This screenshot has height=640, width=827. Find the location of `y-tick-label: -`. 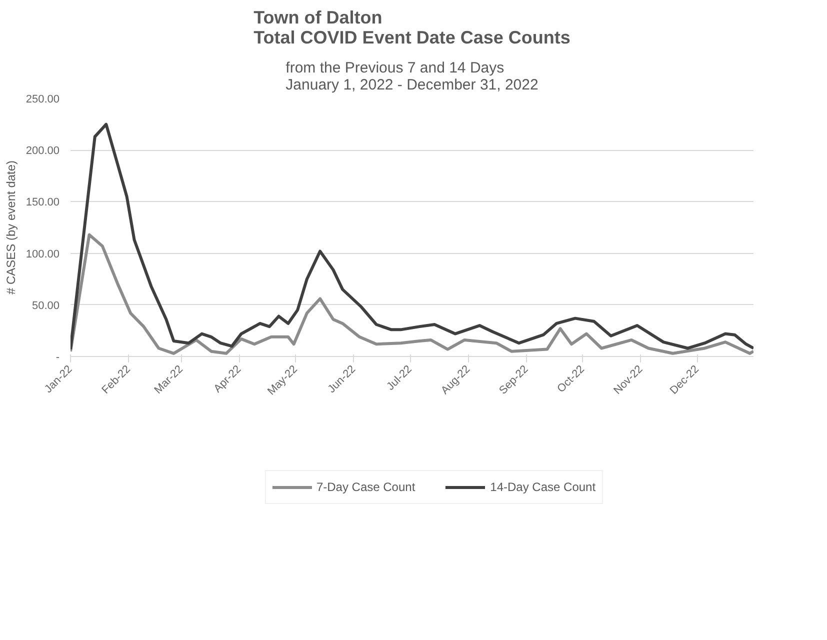

y-tick-label: - is located at coordinates (58, 358).